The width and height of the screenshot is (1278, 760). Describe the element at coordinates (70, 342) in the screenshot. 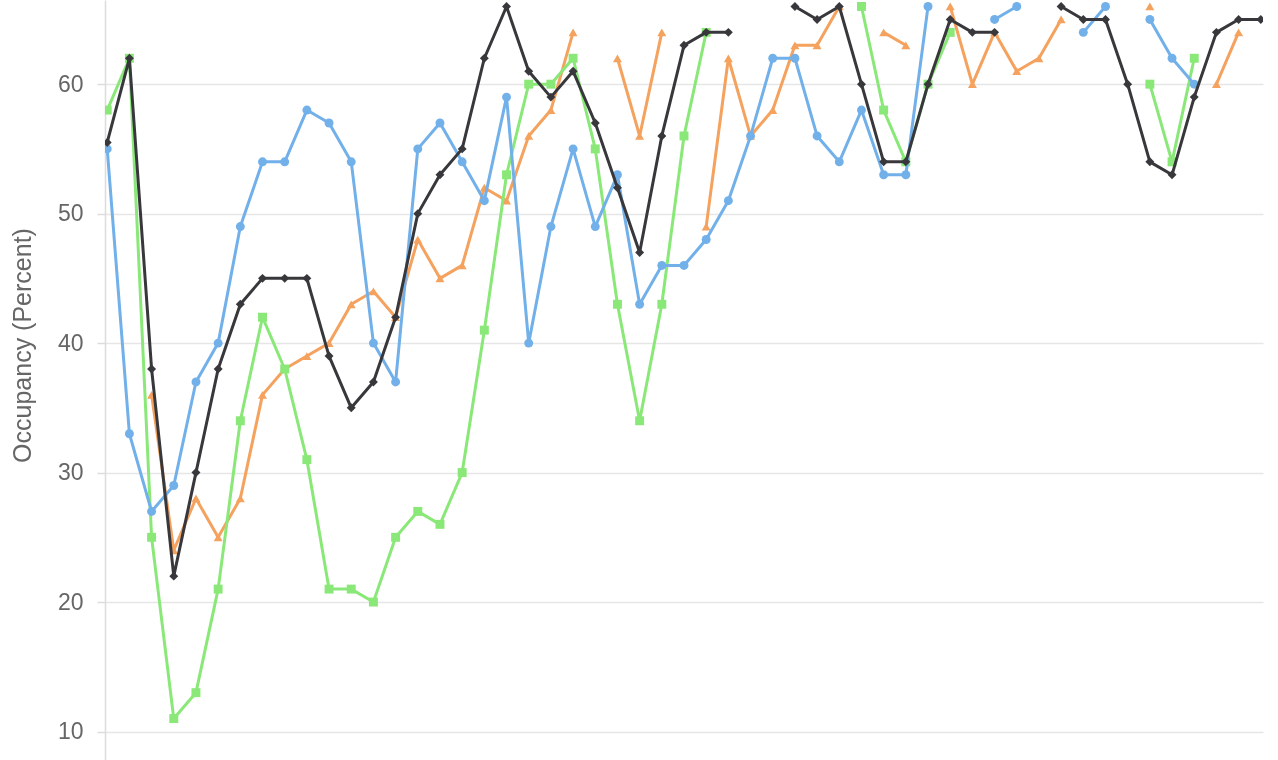

I see `y-tick-label: 40` at that location.